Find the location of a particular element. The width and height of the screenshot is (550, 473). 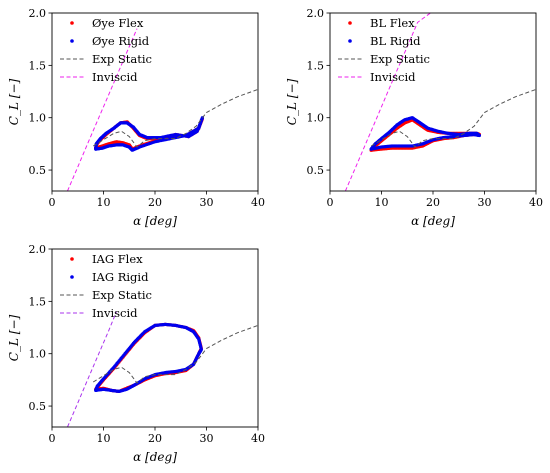

legend-label: BL Flex is located at coordinates (392, 23).